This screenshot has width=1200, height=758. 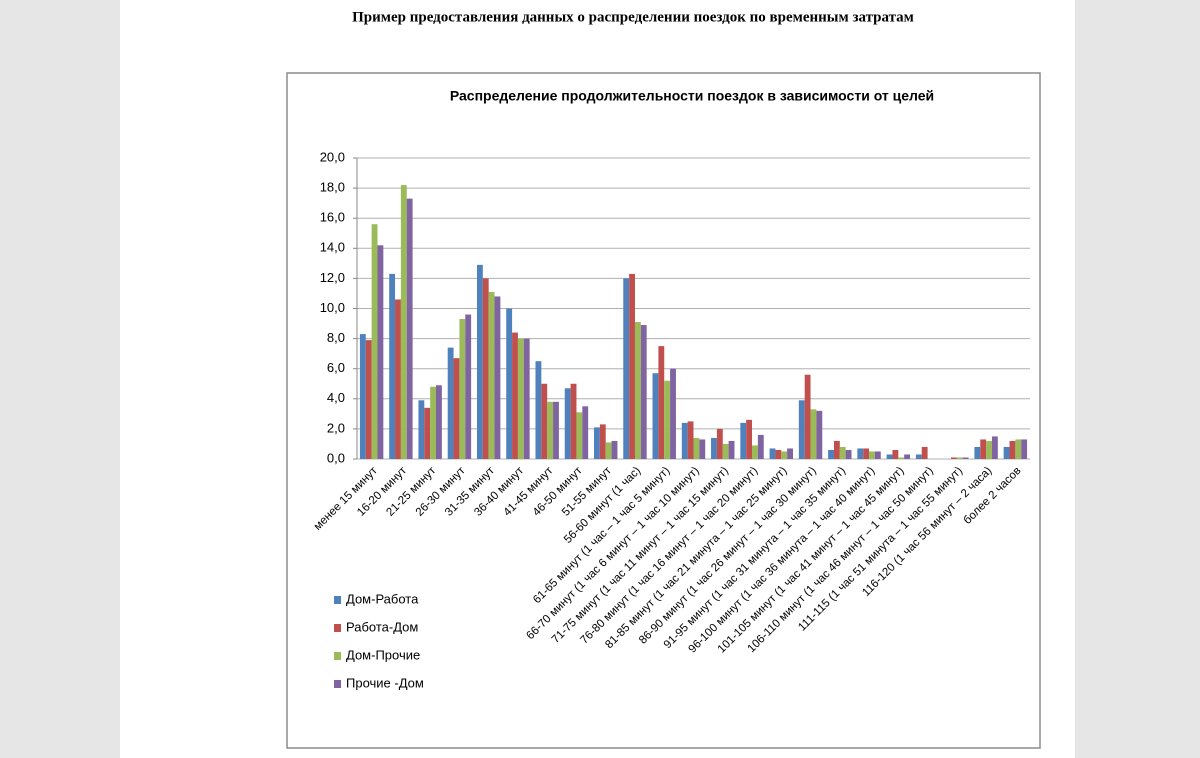 I want to click on legend-label: Прочие -Дом, so click(x=385, y=682).